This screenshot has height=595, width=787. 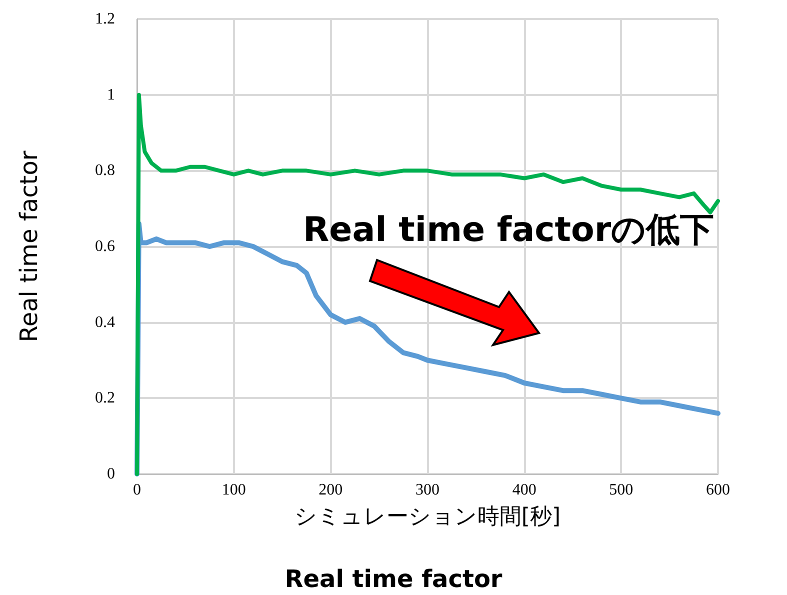 I want to click on annotation: Real time factorの低下, so click(x=508, y=230).